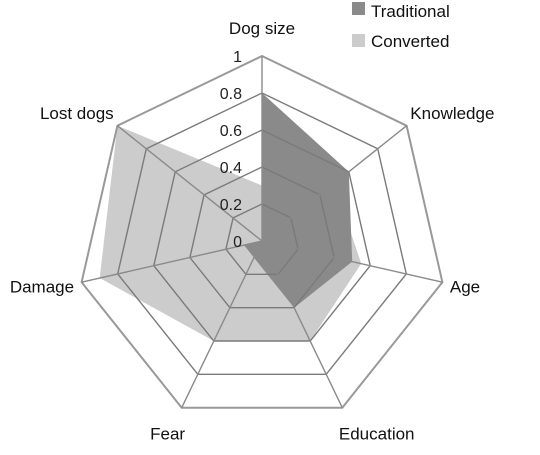 This screenshot has width=540, height=455. I want to click on spoke-age, so click(352, 261).